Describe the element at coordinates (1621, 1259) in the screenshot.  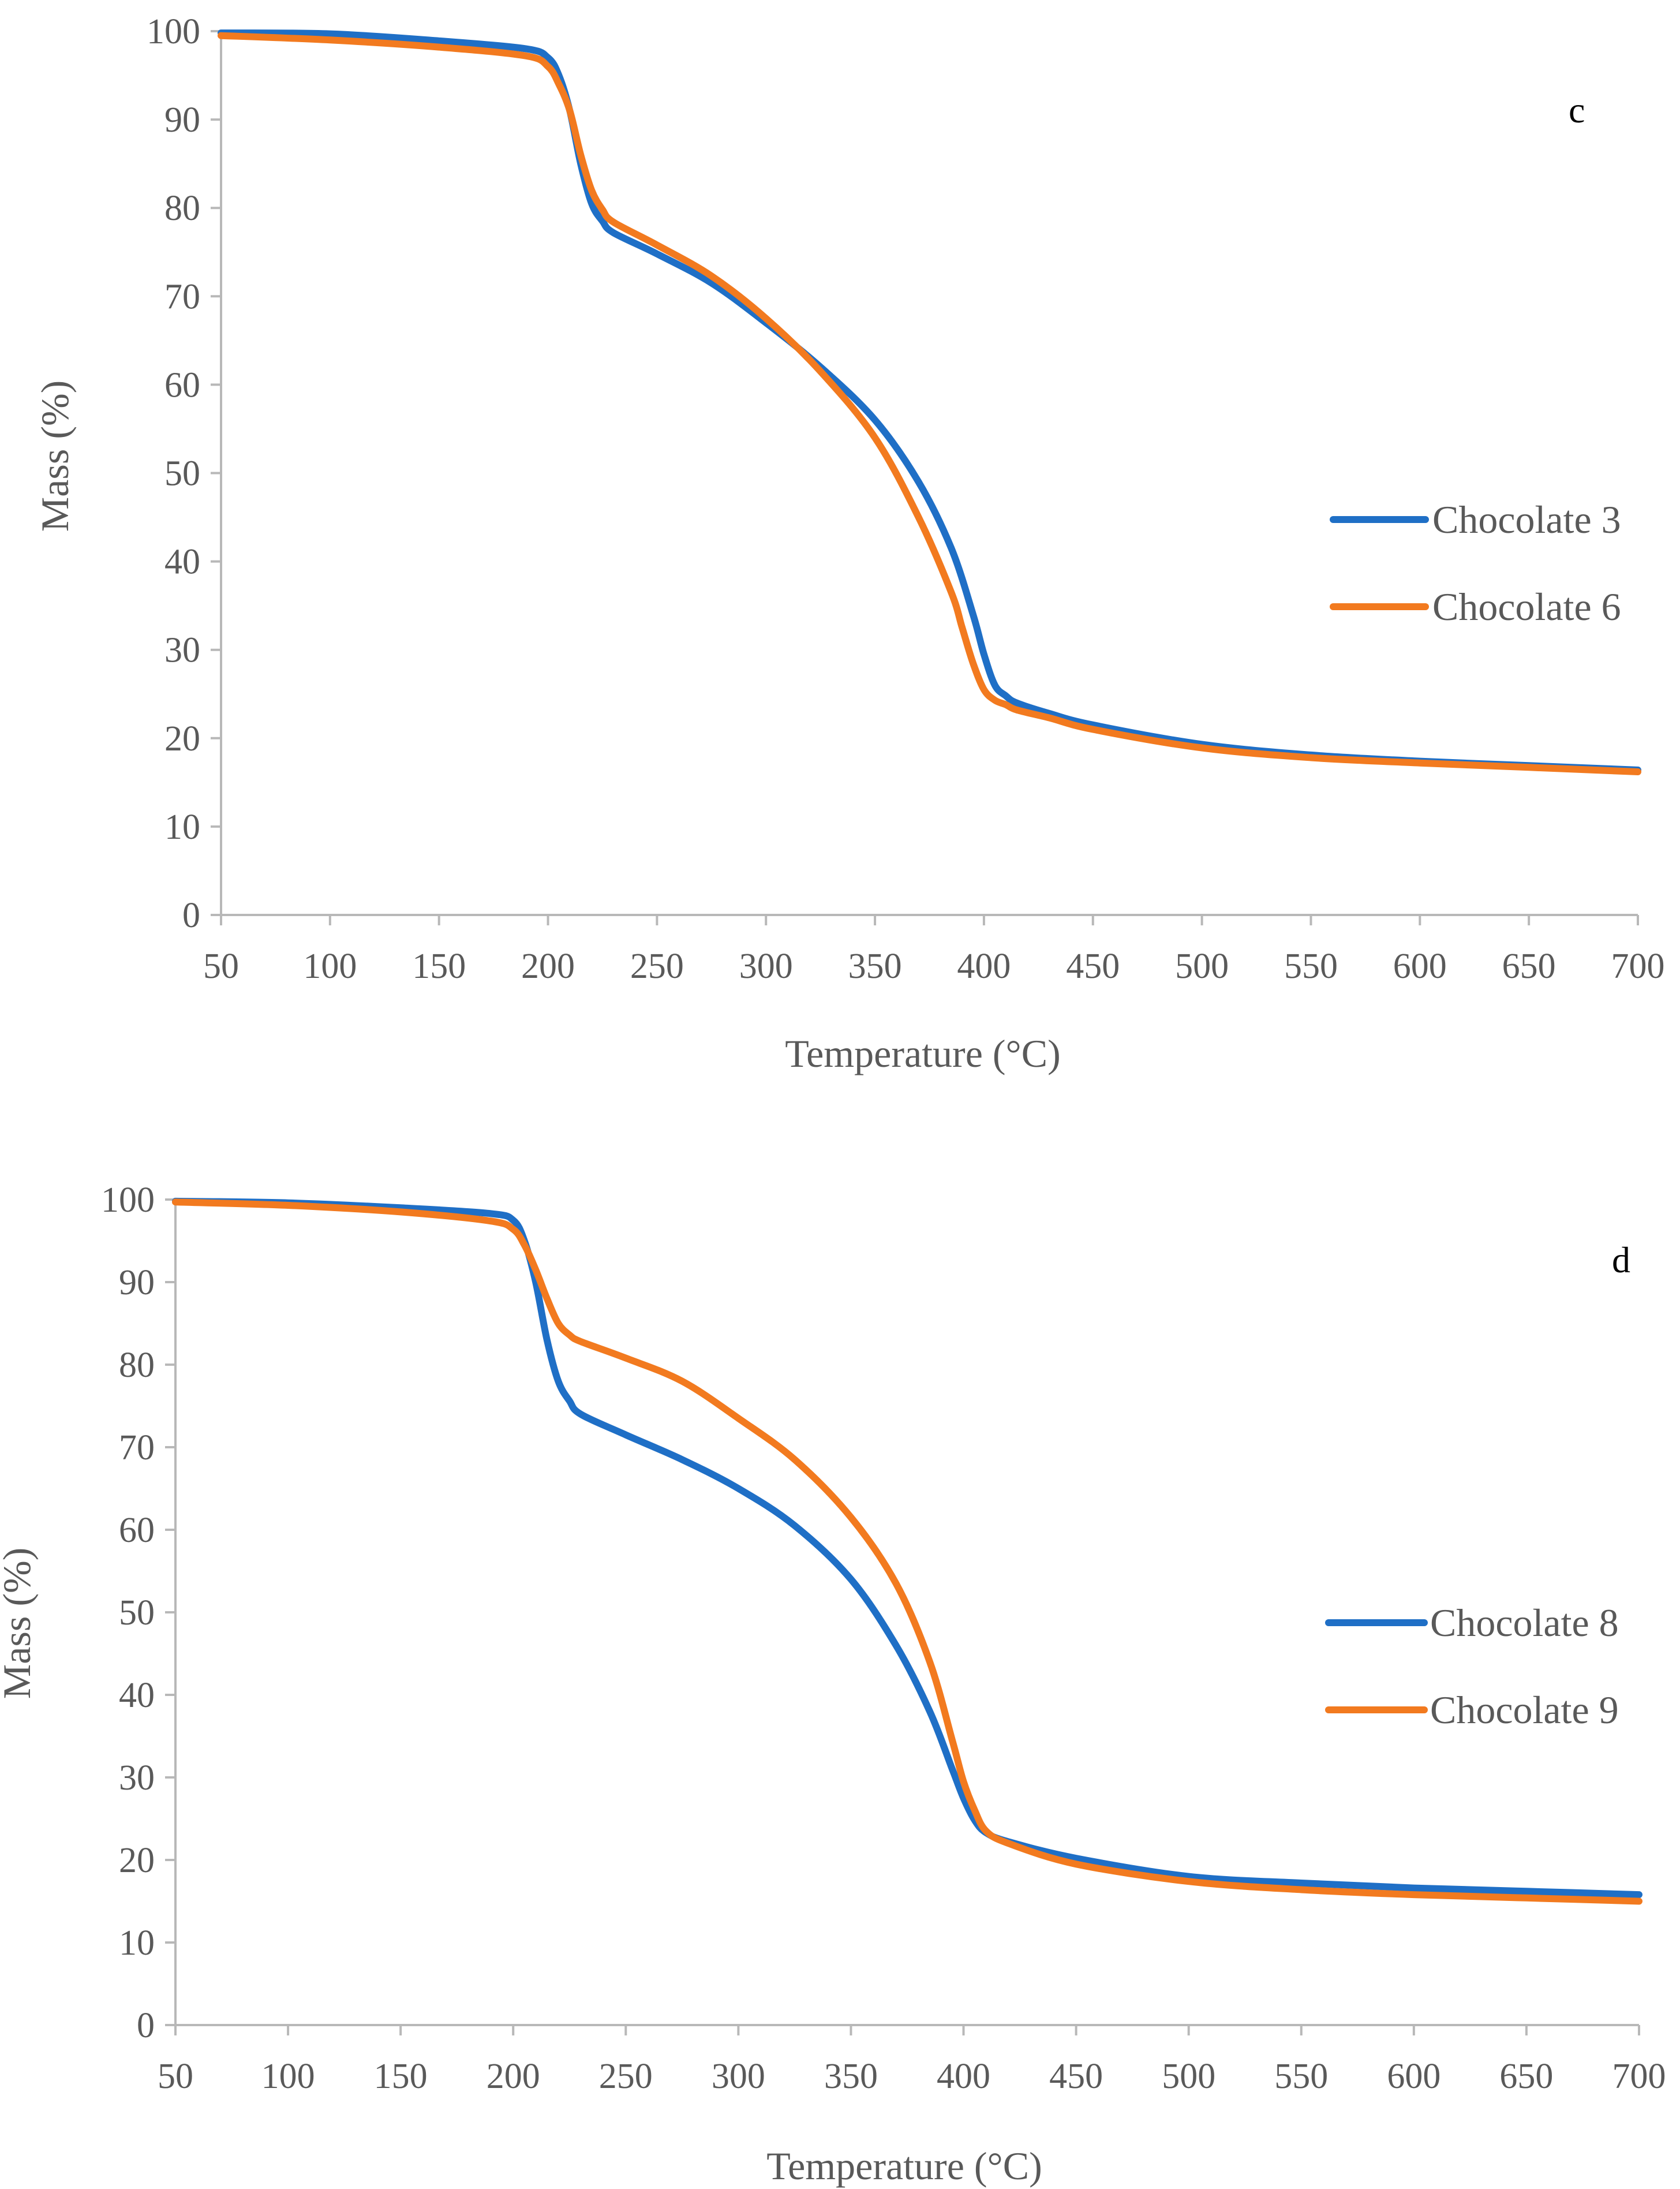
I see `panel-label: d` at that location.